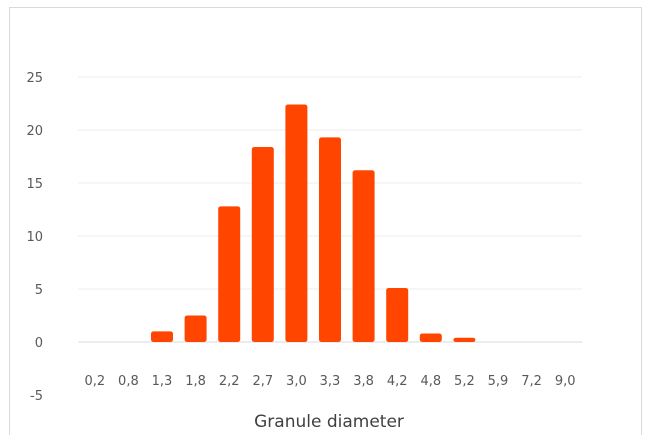  Describe the element at coordinates (296, 223) in the screenshot. I see `bar-3,0` at that location.